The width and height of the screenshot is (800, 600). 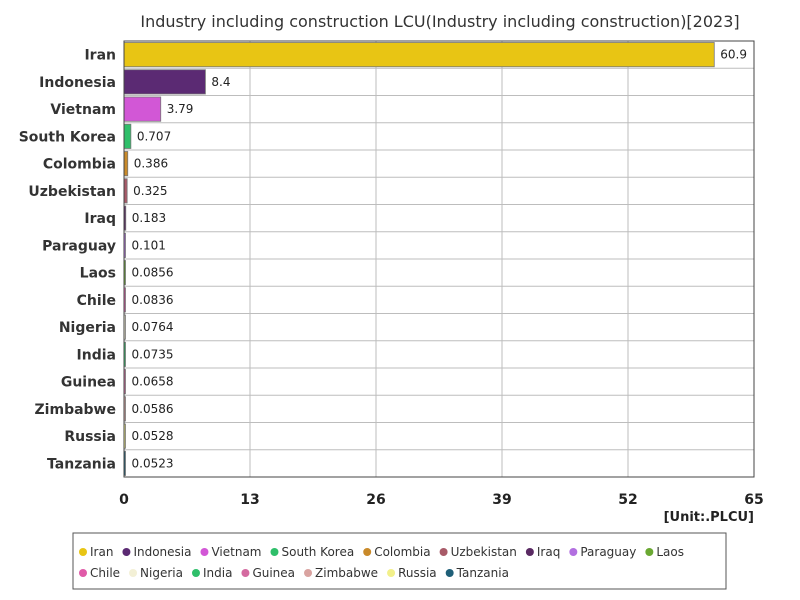 What do you see at coordinates (79, 246) in the screenshot?
I see `category-label: Paraguay` at bounding box center [79, 246].